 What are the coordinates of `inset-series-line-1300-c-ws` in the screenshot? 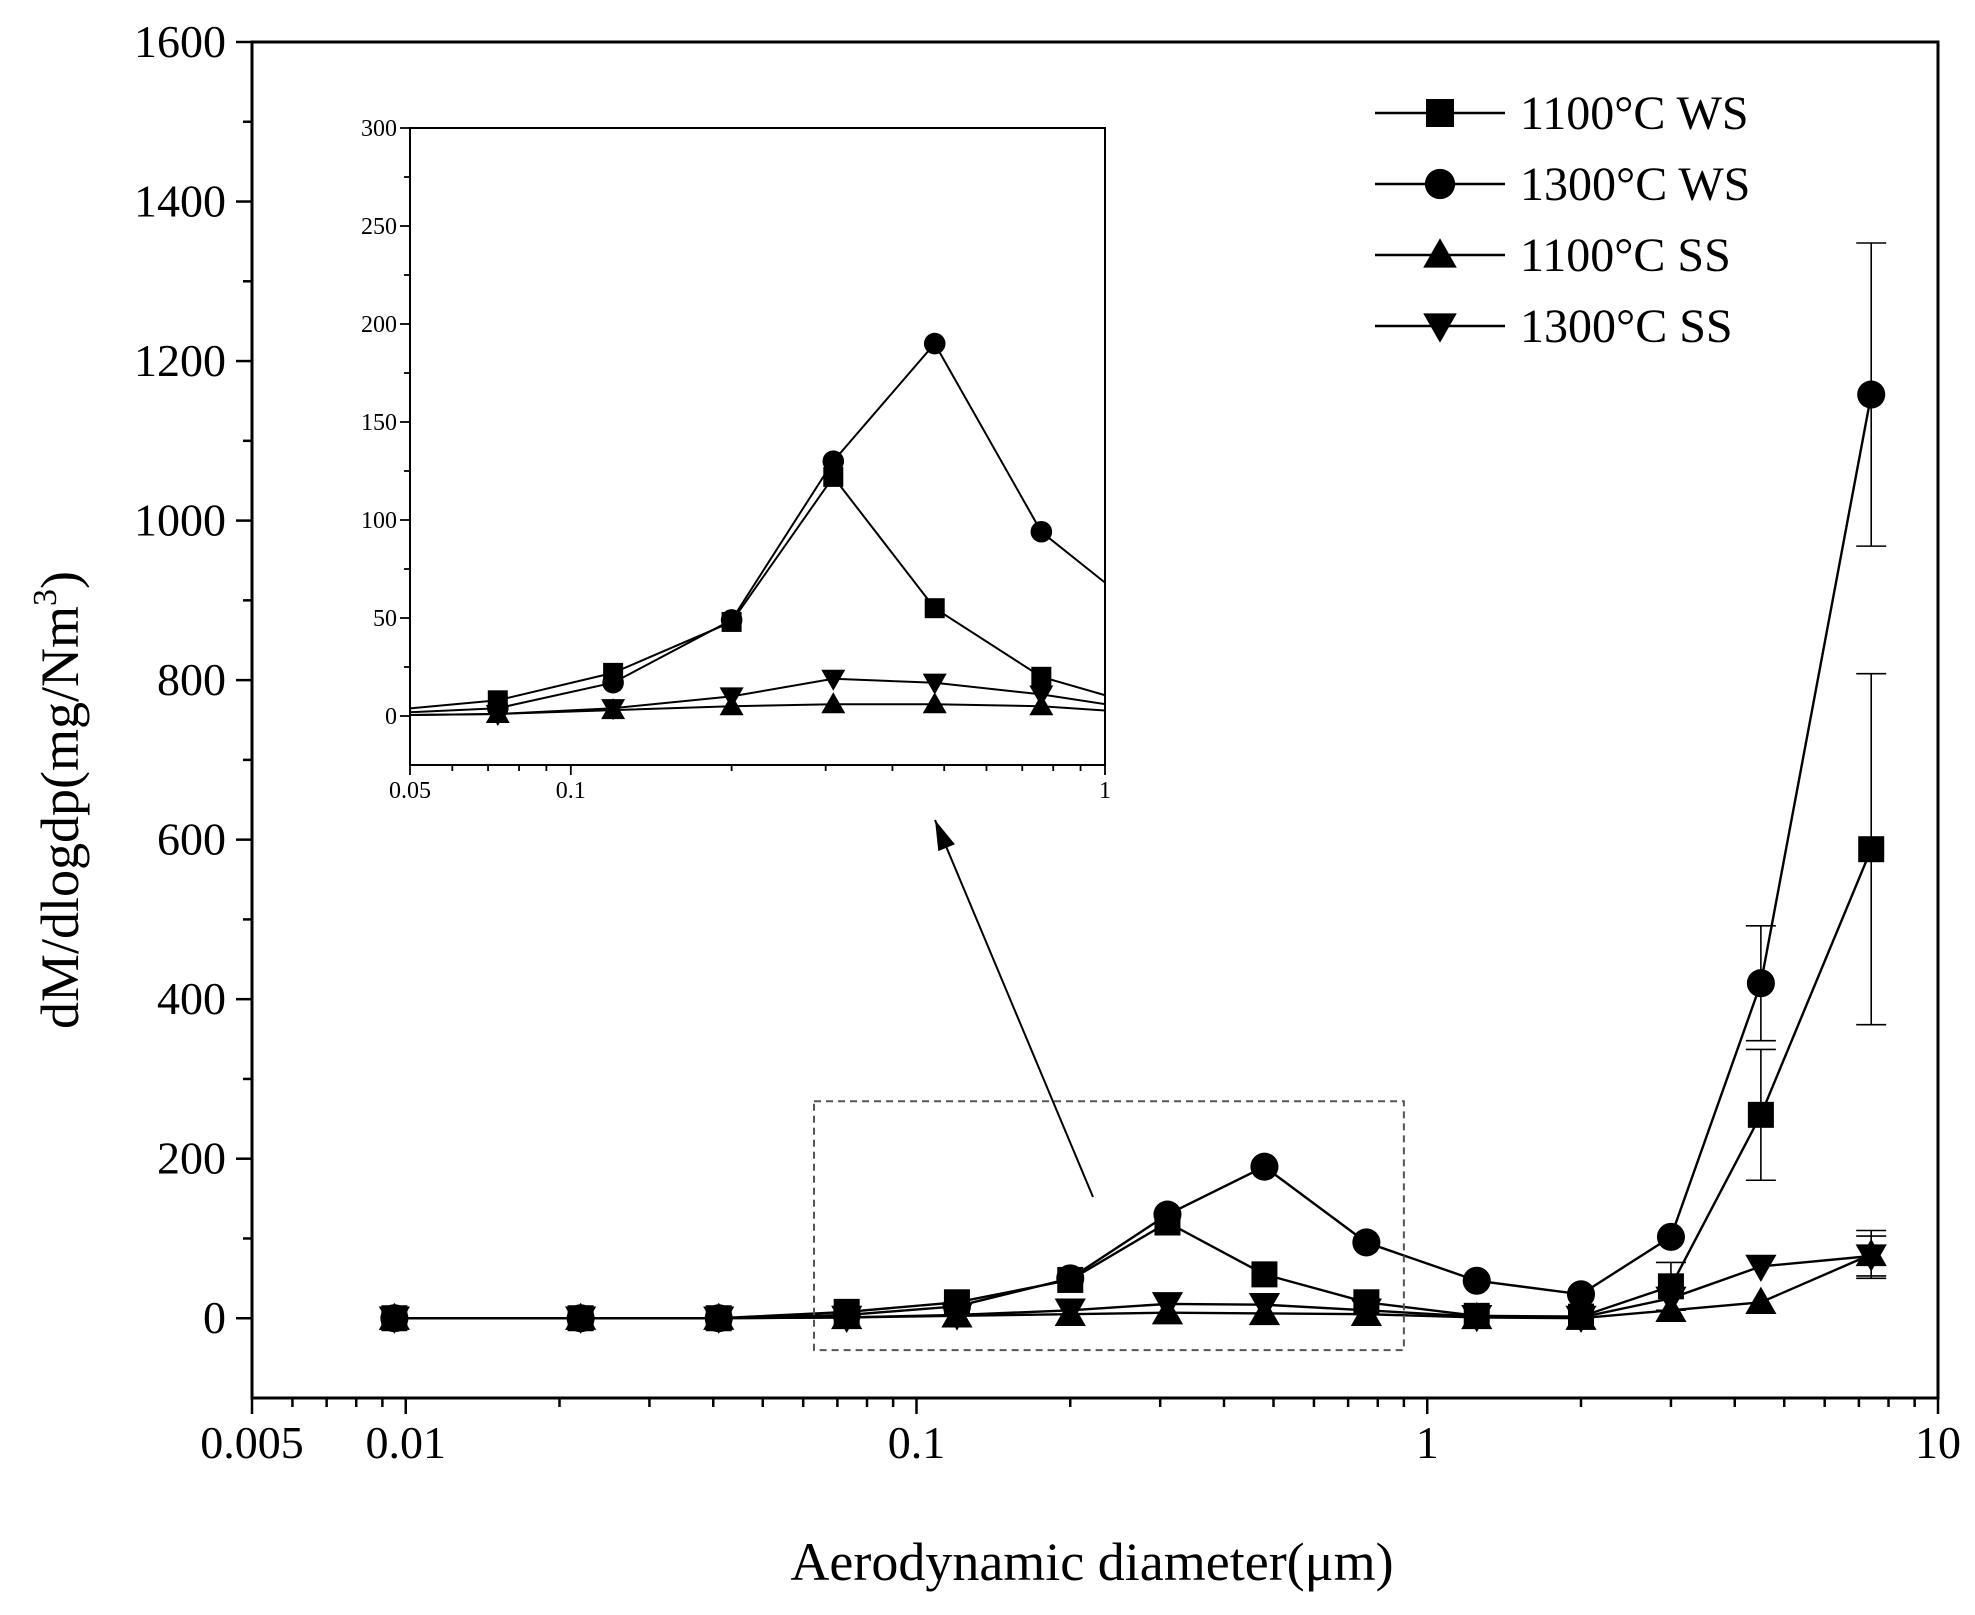 It's located at (757, 527).